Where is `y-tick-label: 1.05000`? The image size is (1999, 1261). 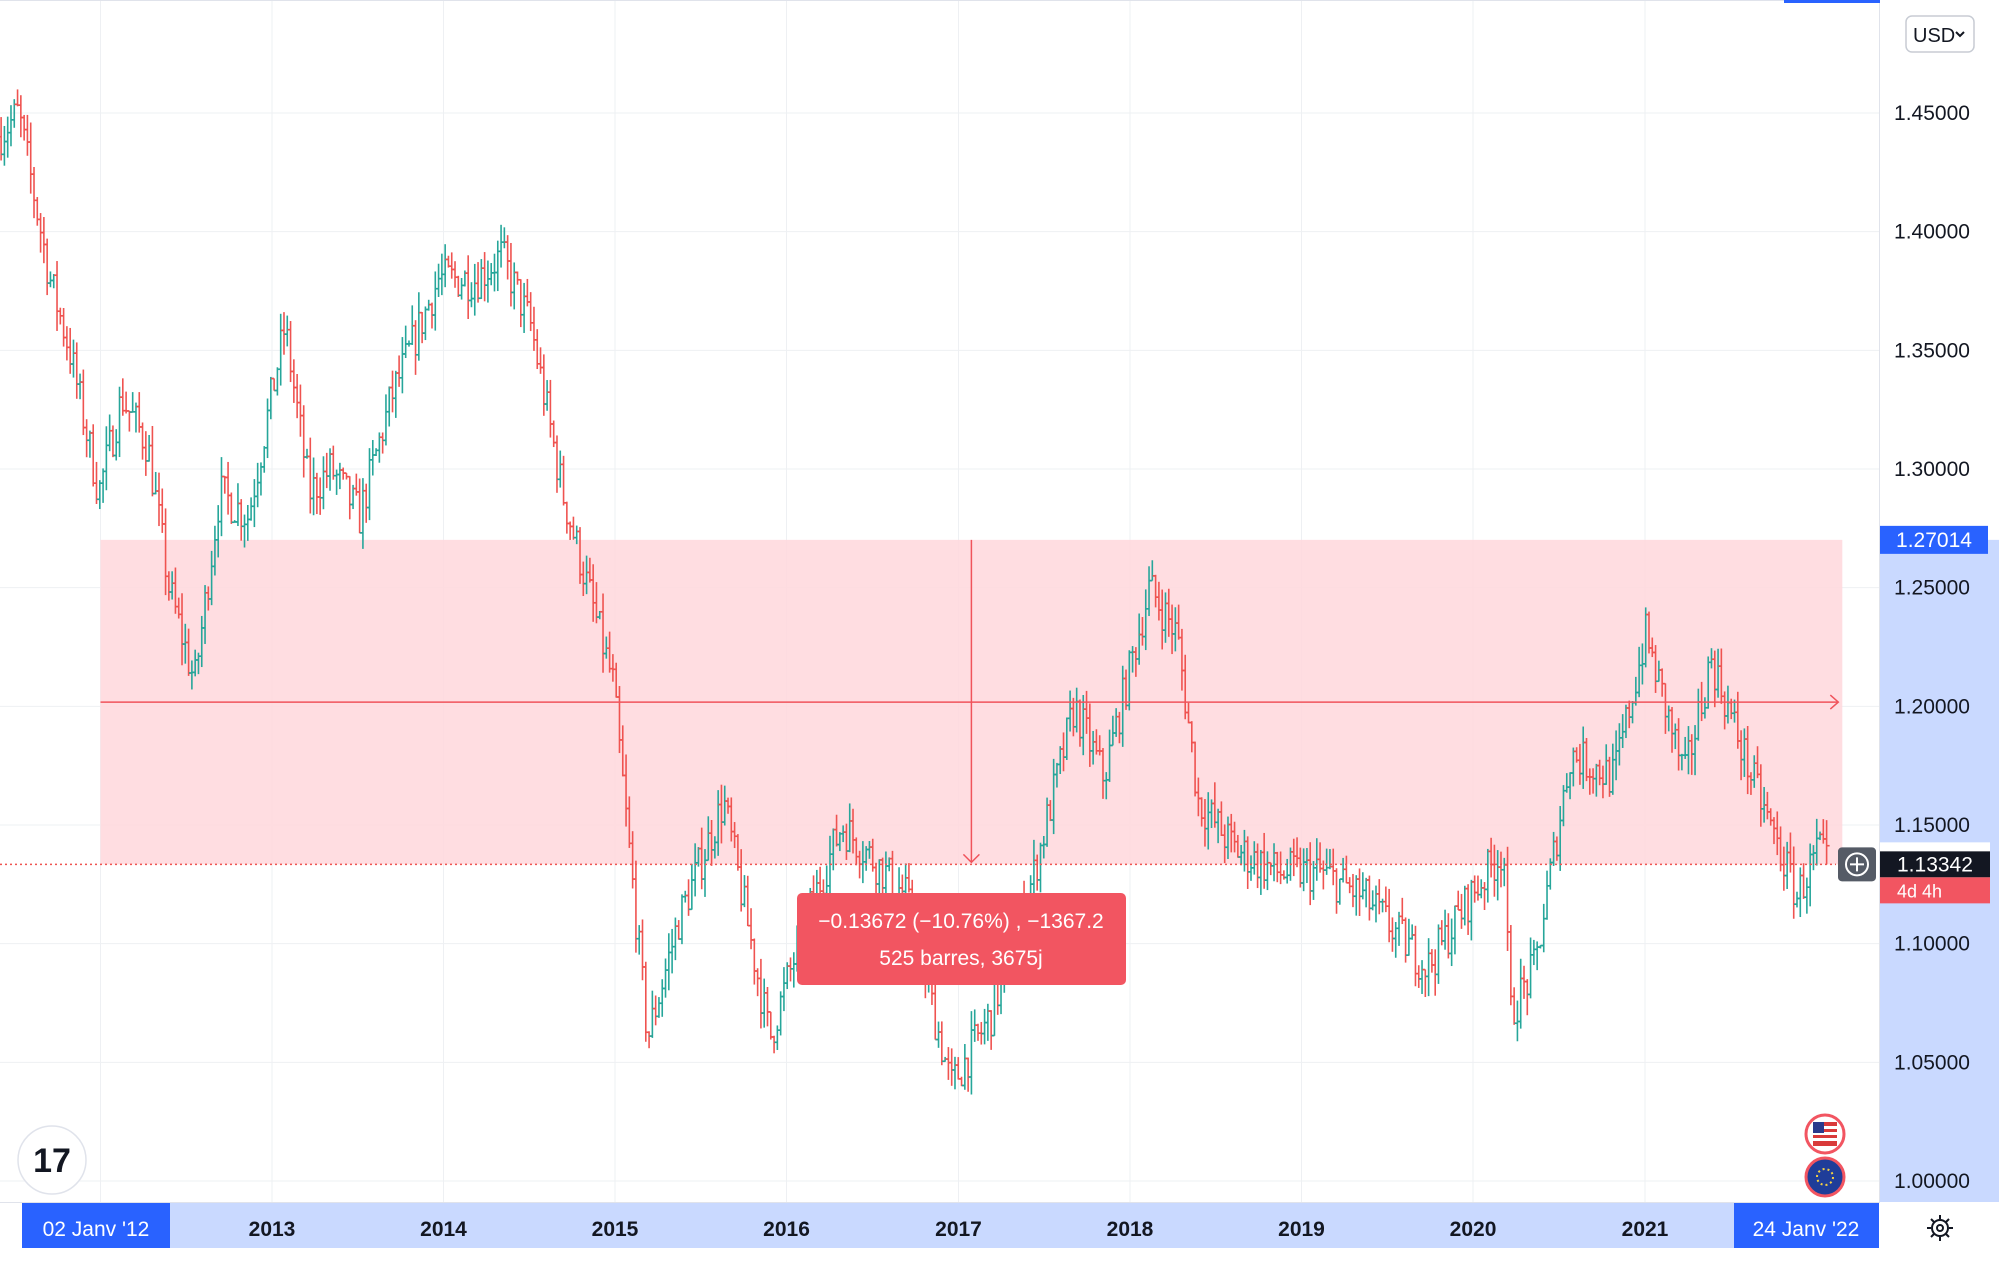 y-tick-label: 1.05000 is located at coordinates (1932, 1062).